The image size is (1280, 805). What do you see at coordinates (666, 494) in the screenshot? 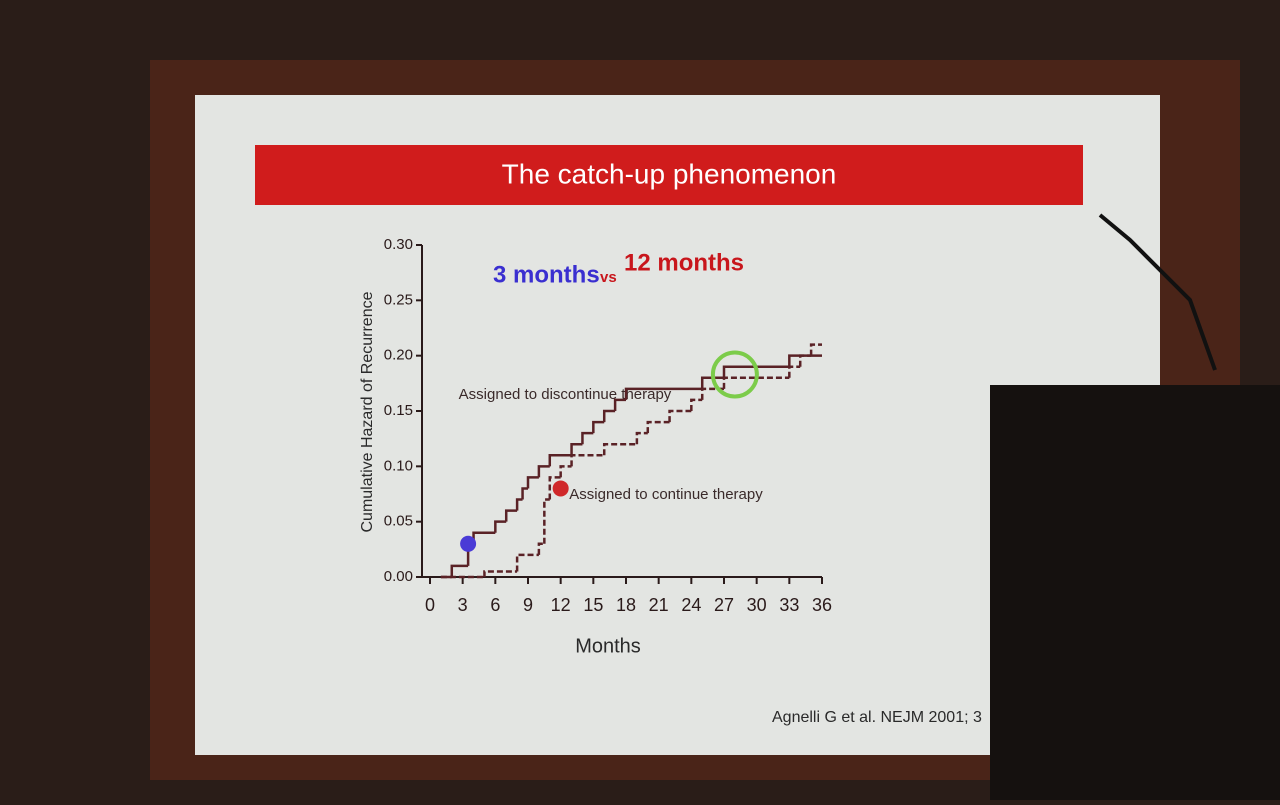
I see `annotation: Assigned to continue therapy` at bounding box center [666, 494].